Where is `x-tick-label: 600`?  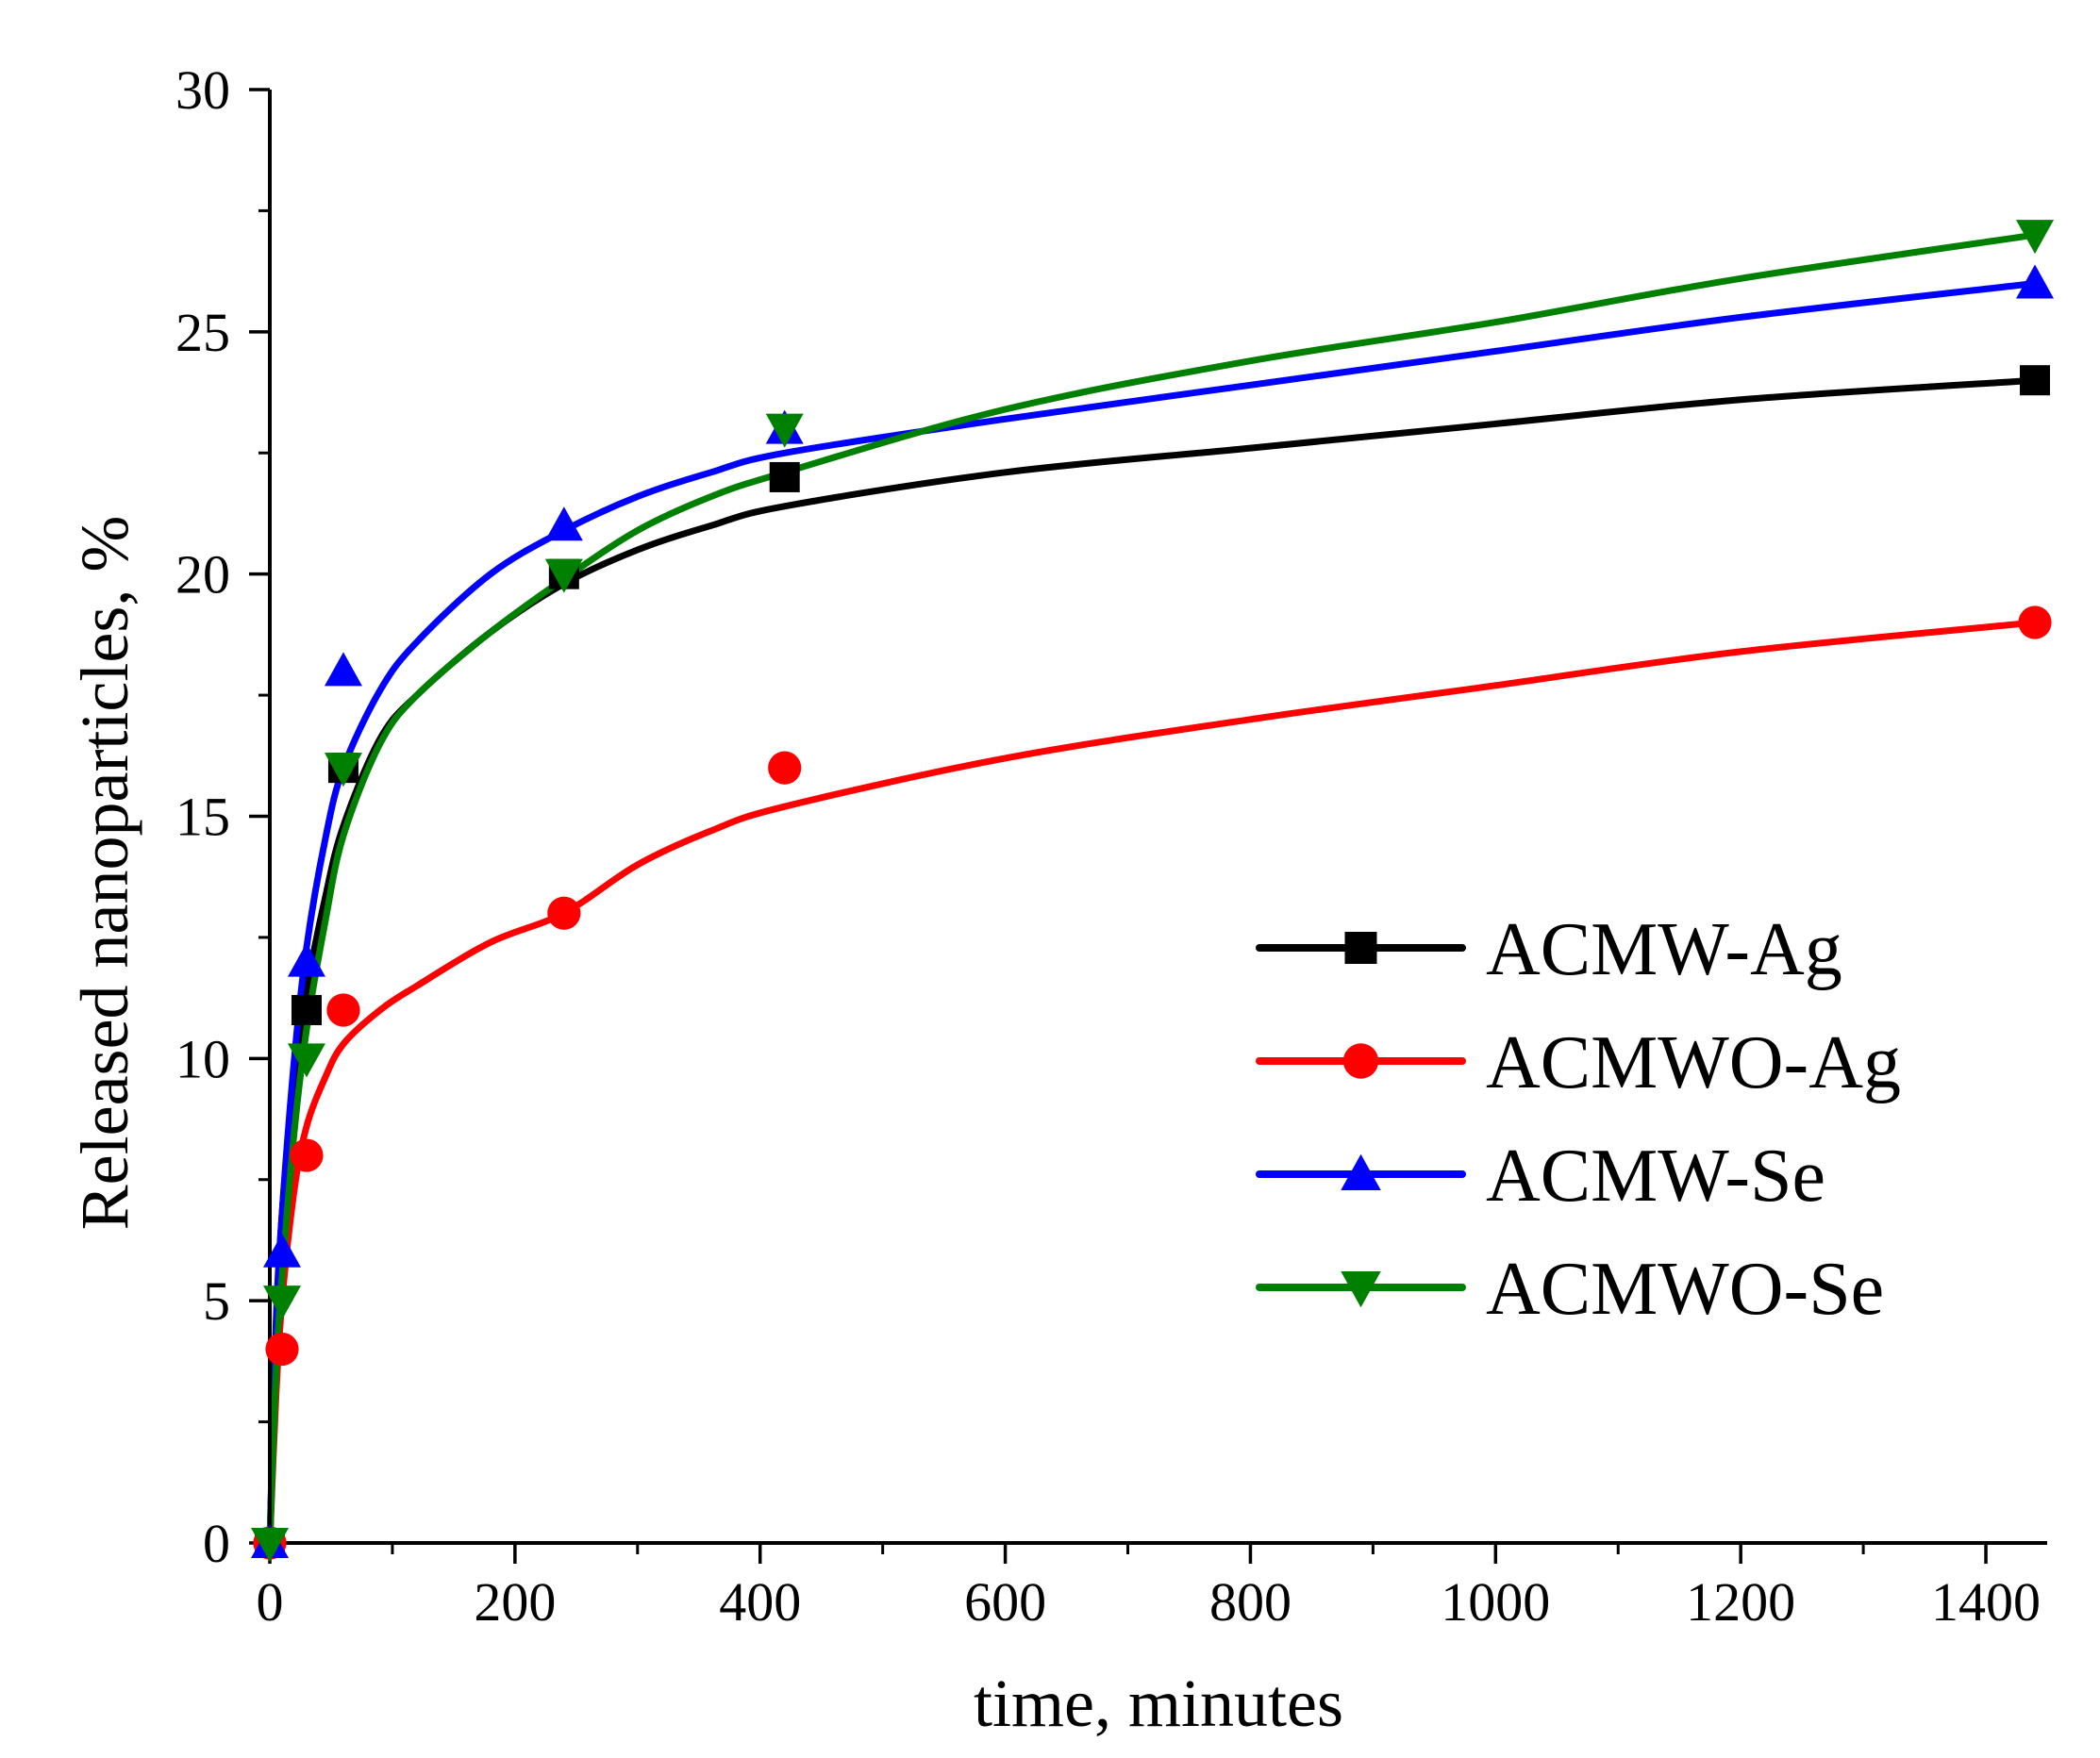 x-tick-label: 600 is located at coordinates (1005, 1602).